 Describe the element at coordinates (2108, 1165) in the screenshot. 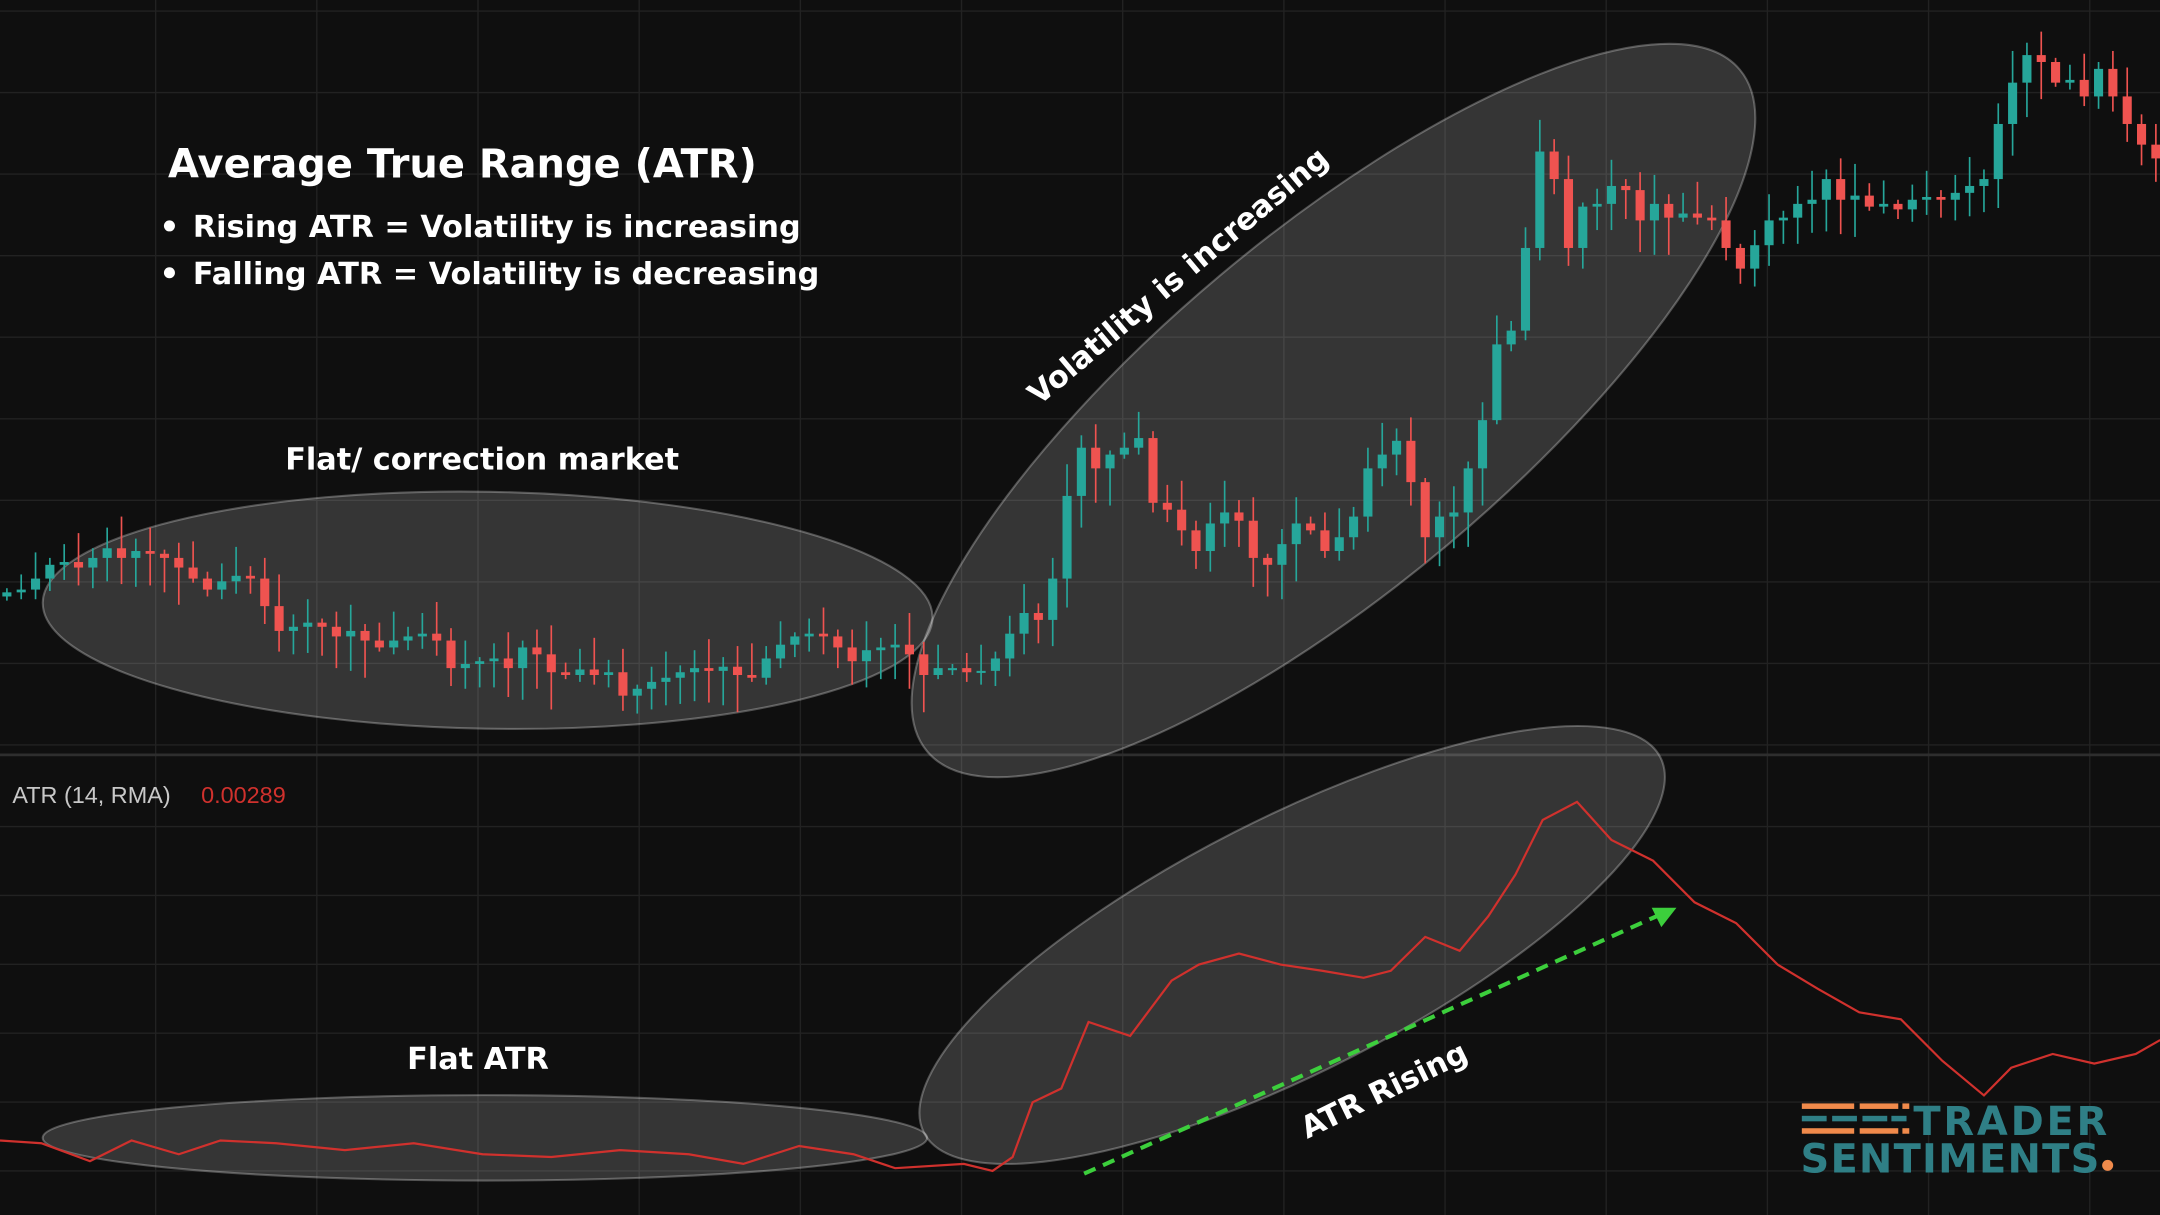

I see `logo-dot-icon` at that location.